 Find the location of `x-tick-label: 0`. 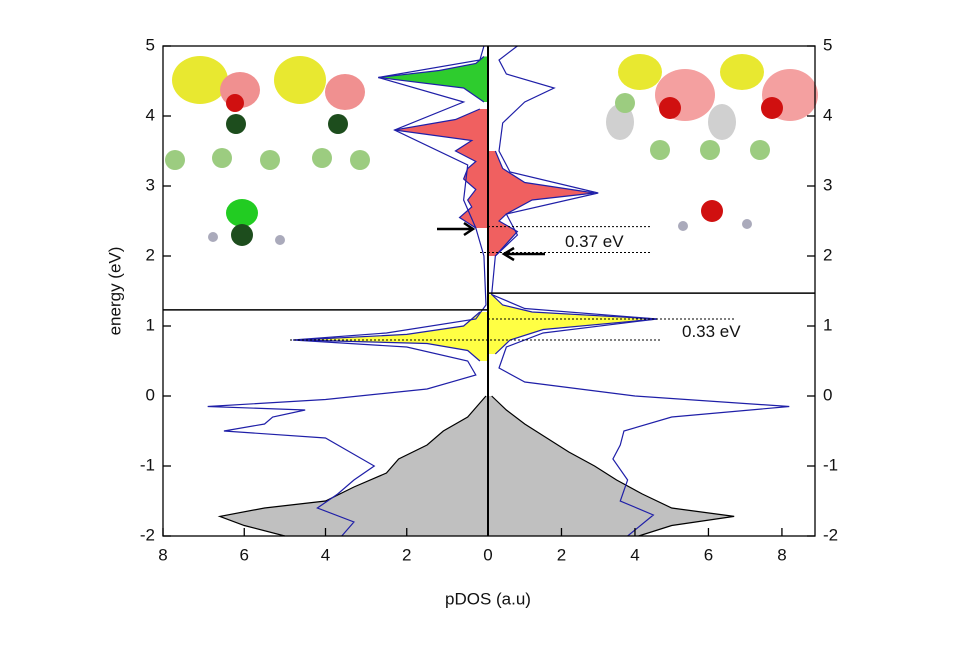

x-tick-label: 0 is located at coordinates (487, 554).